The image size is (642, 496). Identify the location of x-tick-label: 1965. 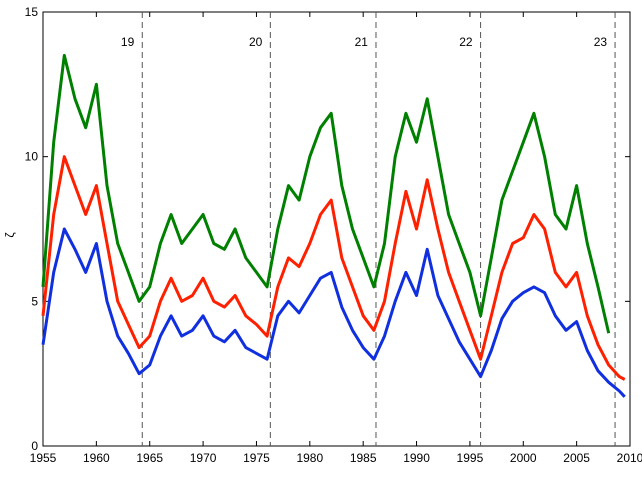
(149, 458).